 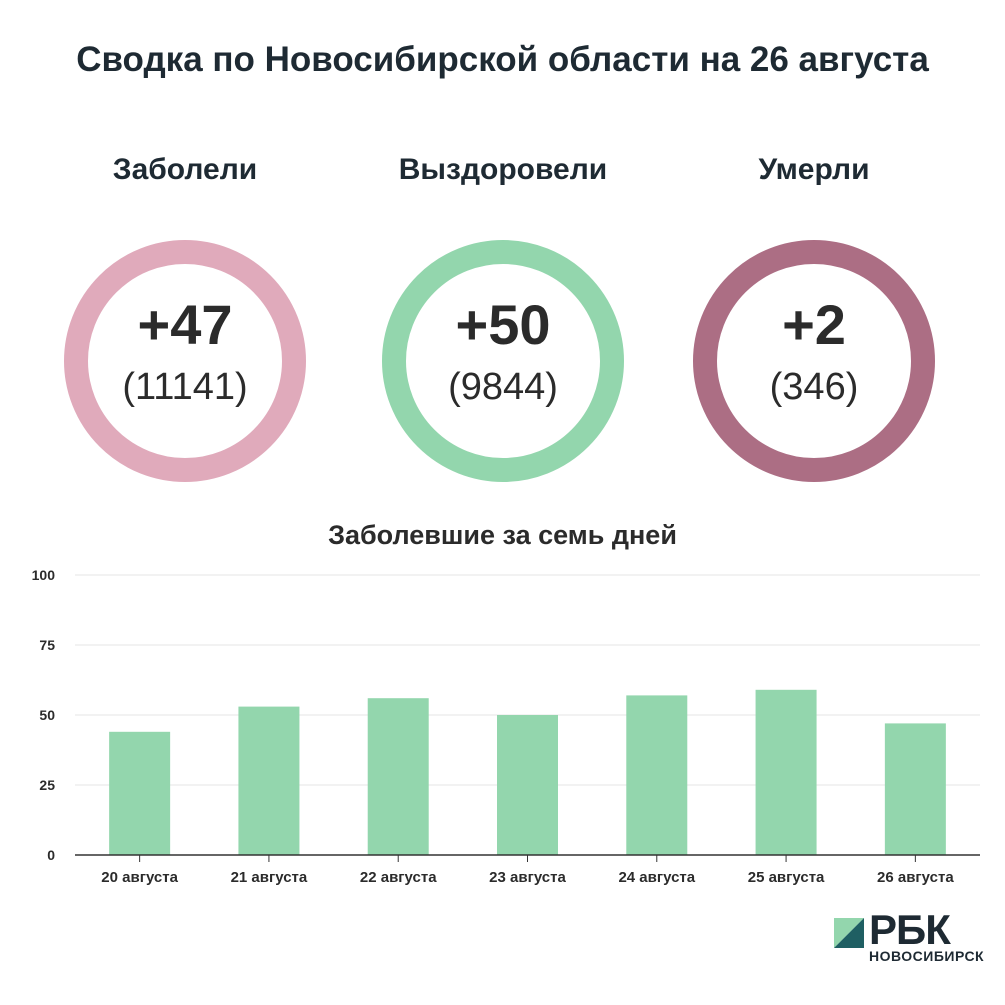 I want to click on rbc-logo-mark-icon, so click(x=849, y=933).